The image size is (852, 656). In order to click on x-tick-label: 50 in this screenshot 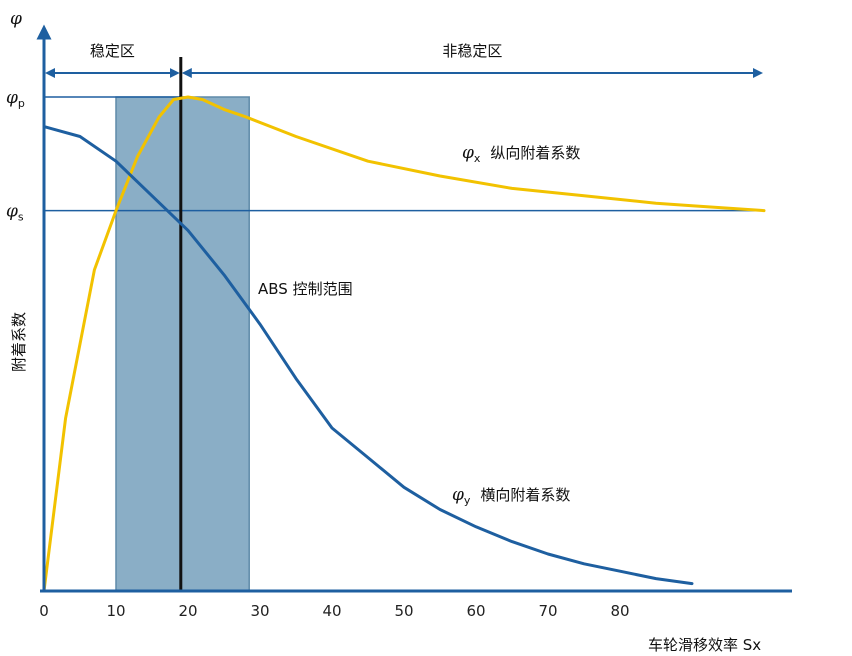, I will do `click(403, 611)`.